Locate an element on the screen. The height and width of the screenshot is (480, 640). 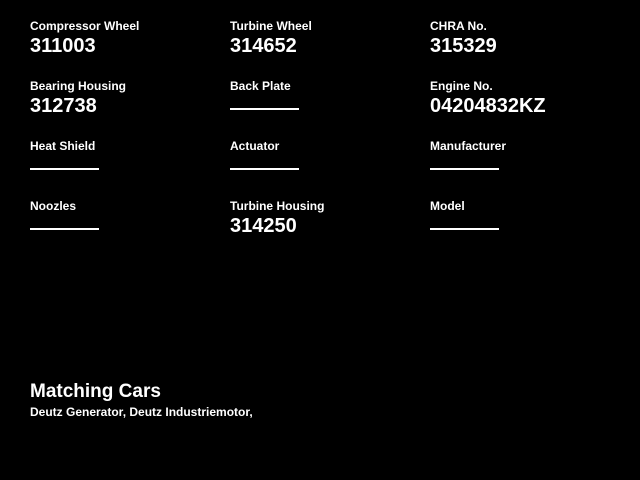
matching-cars-list: Deutz Generator, Deutz Industriemotor, is located at coordinates (141, 412).